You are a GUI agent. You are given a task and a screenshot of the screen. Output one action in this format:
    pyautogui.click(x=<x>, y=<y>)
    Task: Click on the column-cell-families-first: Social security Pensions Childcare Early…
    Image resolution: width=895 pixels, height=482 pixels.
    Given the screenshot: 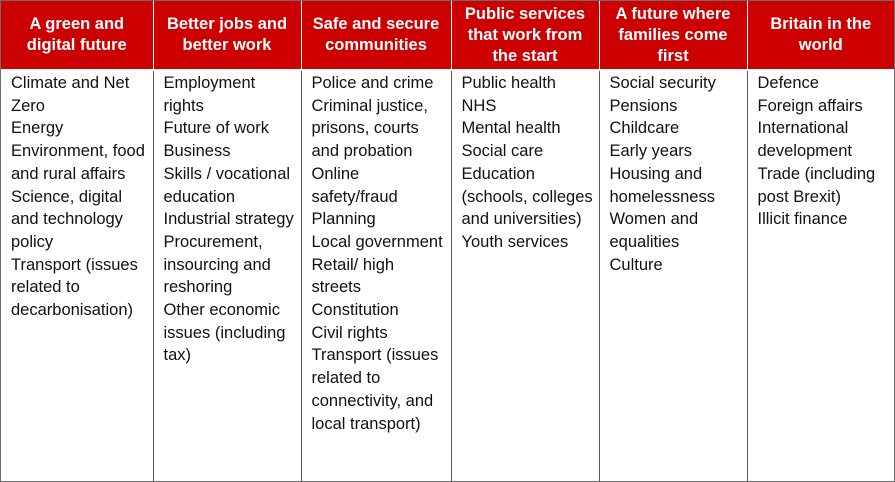 What is the action you would take?
    pyautogui.click(x=673, y=275)
    